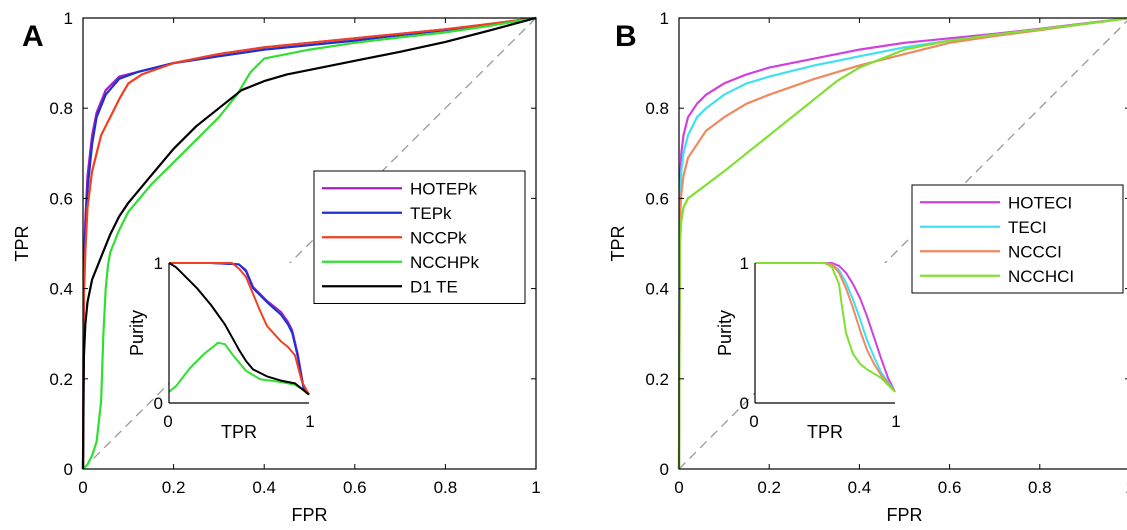 The height and width of the screenshot is (530, 1127). What do you see at coordinates (438, 237) in the screenshot?
I see `legend-label: NCCPk` at bounding box center [438, 237].